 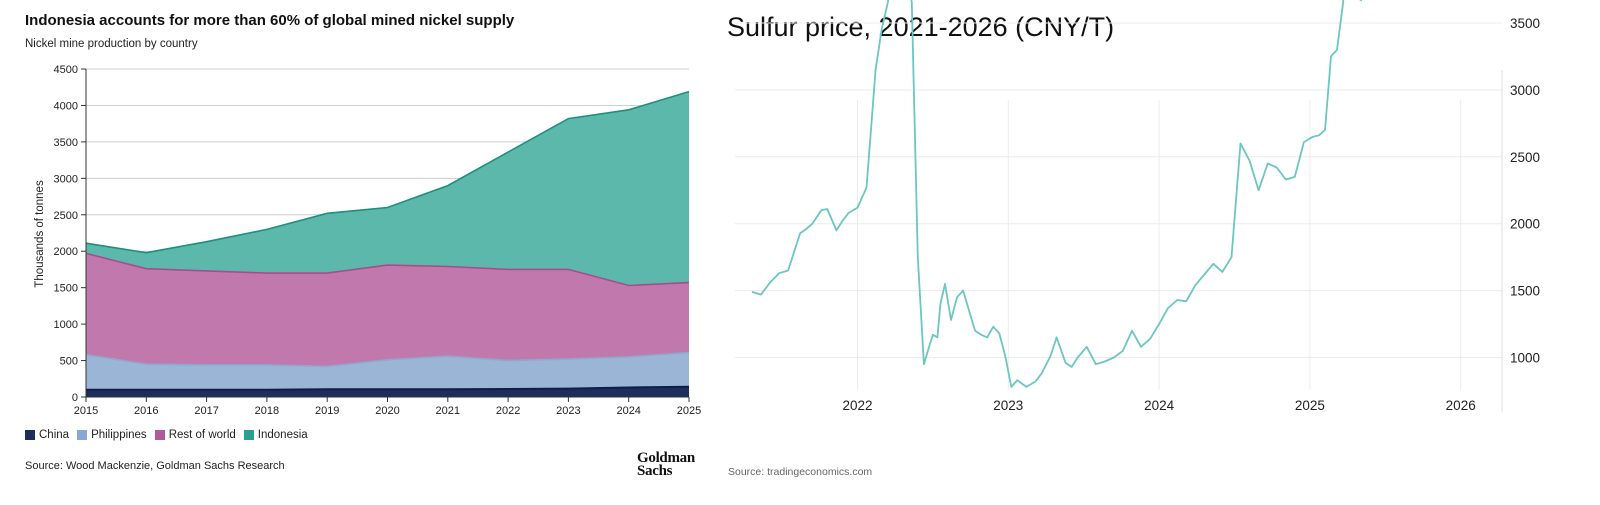 I want to click on y-tick-label: 500, so click(x=69, y=362).